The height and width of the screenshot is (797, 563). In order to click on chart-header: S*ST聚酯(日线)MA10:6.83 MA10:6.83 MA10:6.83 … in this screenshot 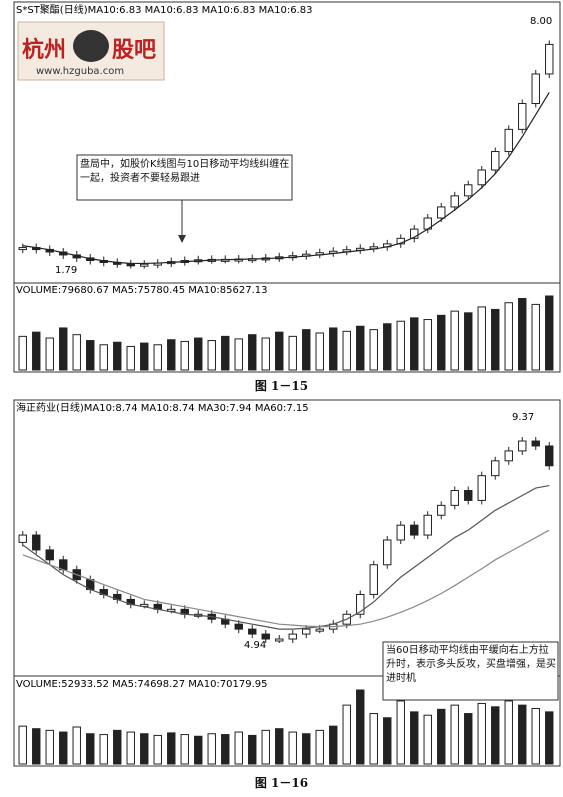, I will do `click(164, 9)`.